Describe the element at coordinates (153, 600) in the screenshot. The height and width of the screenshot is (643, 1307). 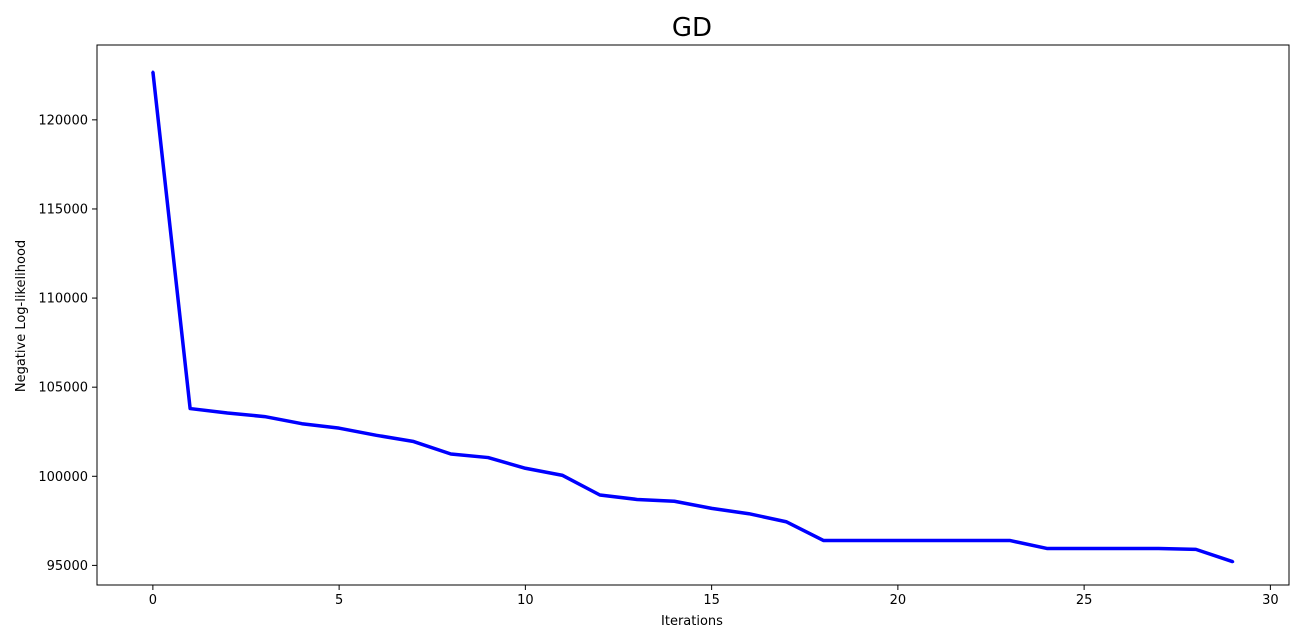
I see `x-tick-label: 0` at that location.